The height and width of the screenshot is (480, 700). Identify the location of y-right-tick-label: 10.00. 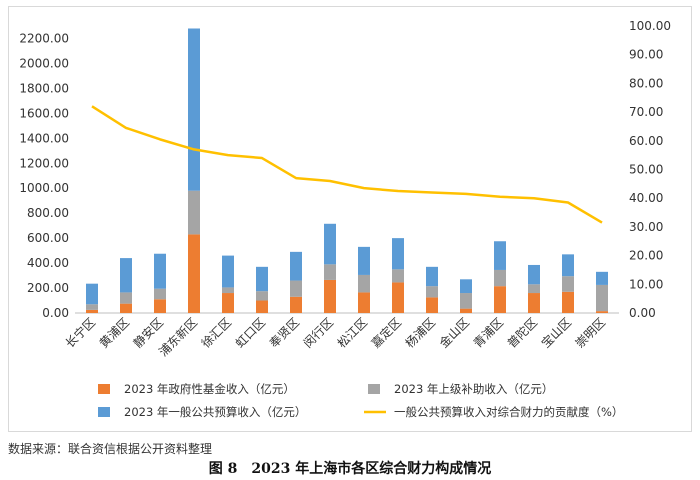
(646, 284).